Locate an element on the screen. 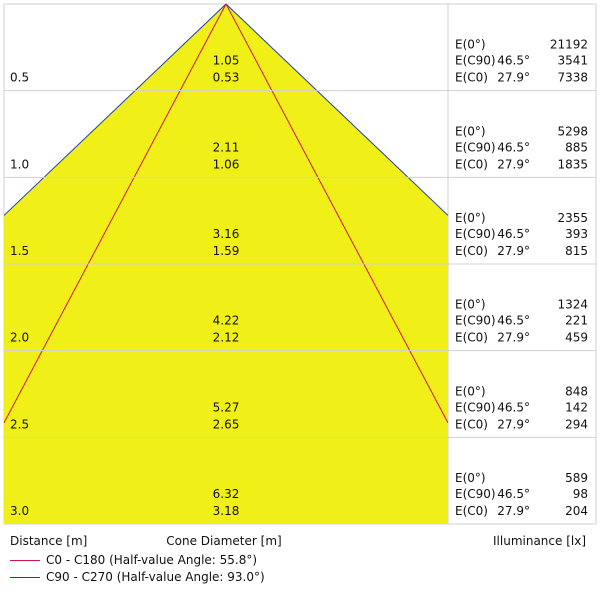 The image size is (600, 600). illuminance-ec90-value: 885 is located at coordinates (576, 147).